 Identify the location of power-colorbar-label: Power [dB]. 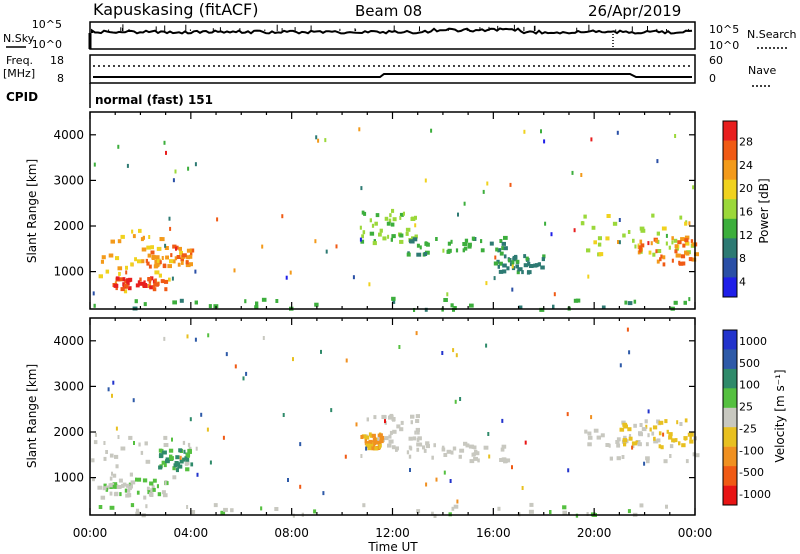
(764, 210).